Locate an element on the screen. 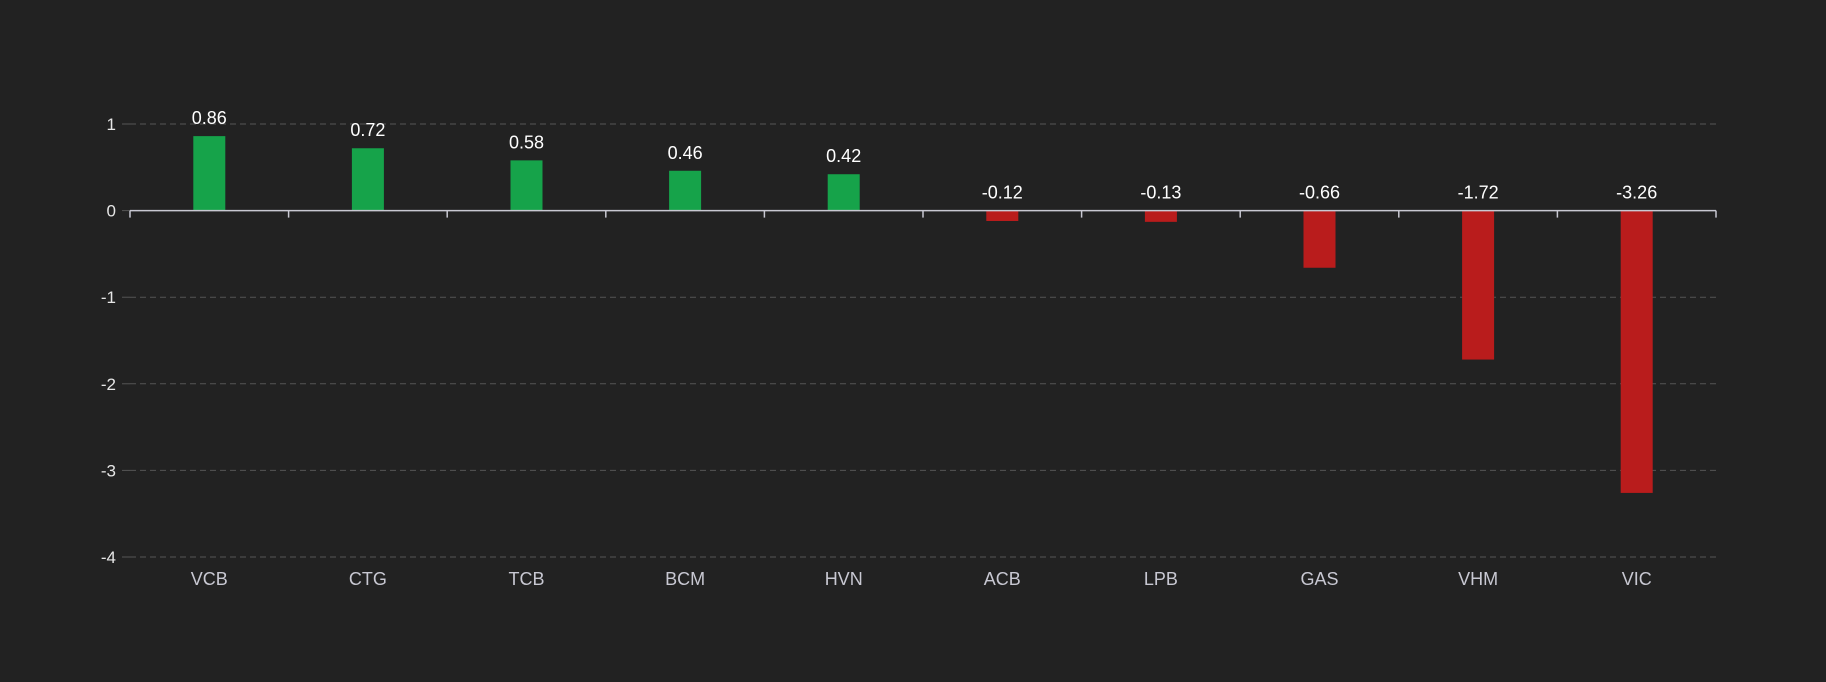  y-tick-label: -3 is located at coordinates (108, 470).